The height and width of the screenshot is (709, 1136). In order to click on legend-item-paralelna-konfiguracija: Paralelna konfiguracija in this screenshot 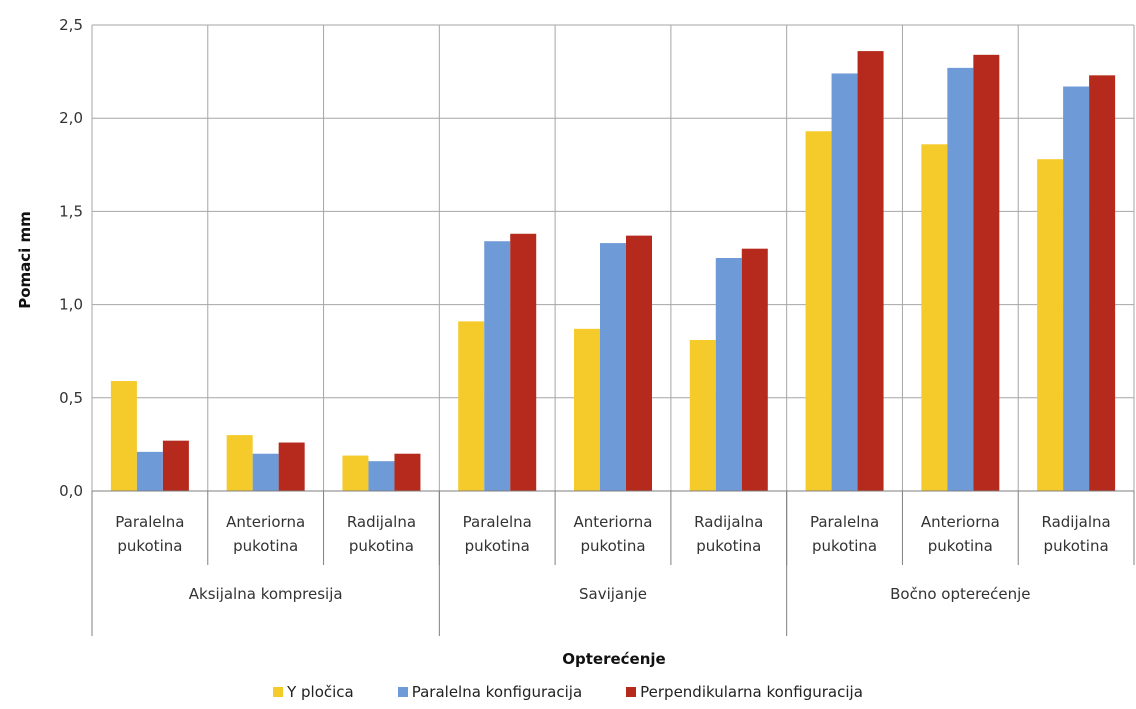, I will do `click(490, 692)`.